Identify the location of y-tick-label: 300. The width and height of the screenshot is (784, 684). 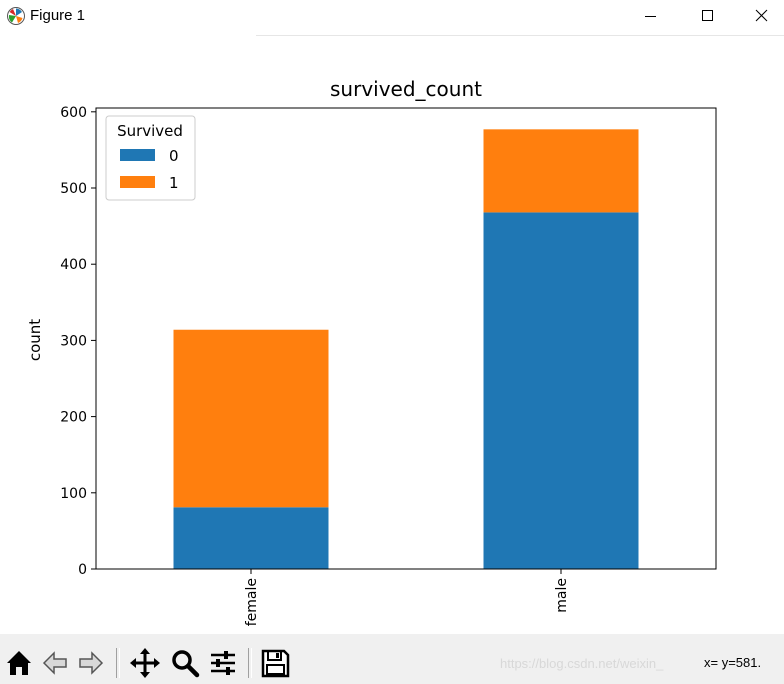
(73, 341).